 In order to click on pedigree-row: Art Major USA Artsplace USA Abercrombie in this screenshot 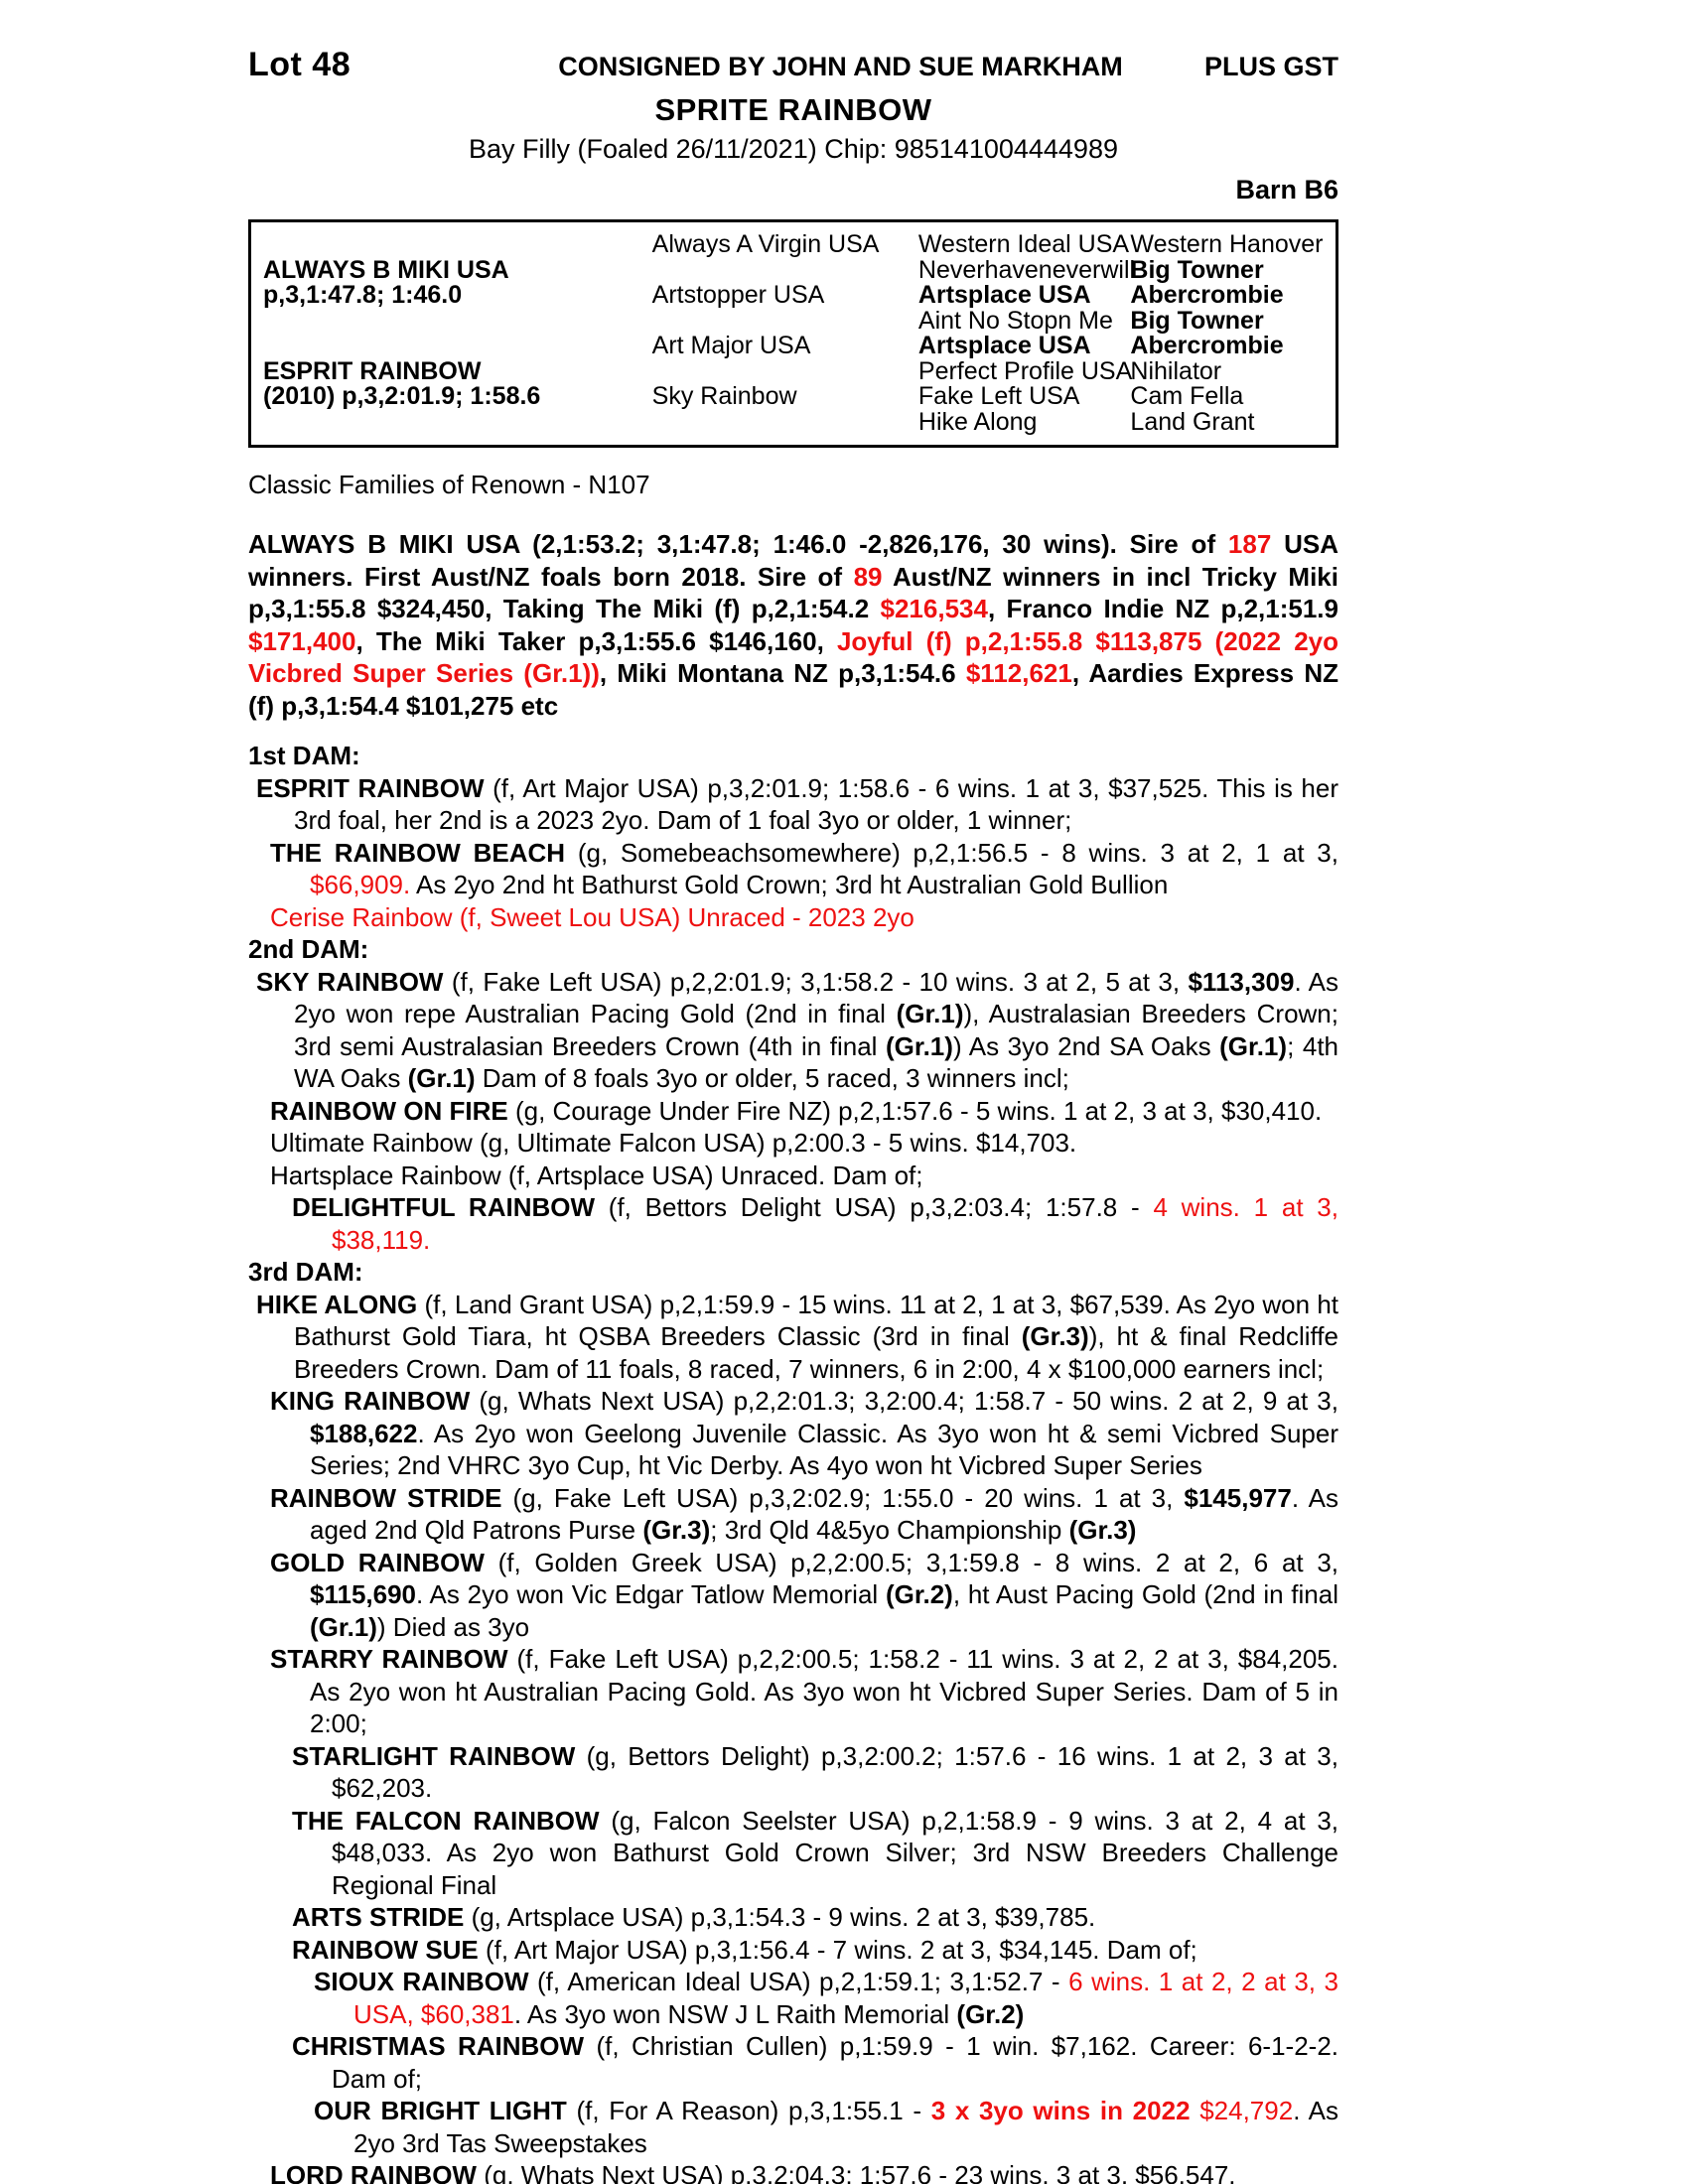, I will do `click(793, 345)`.